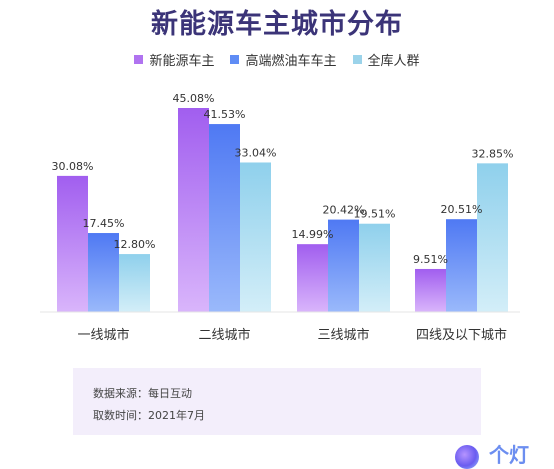 This screenshot has height=469, width=554. What do you see at coordinates (357, 59) in the screenshot?
I see `legend-swatch-all` at bounding box center [357, 59].